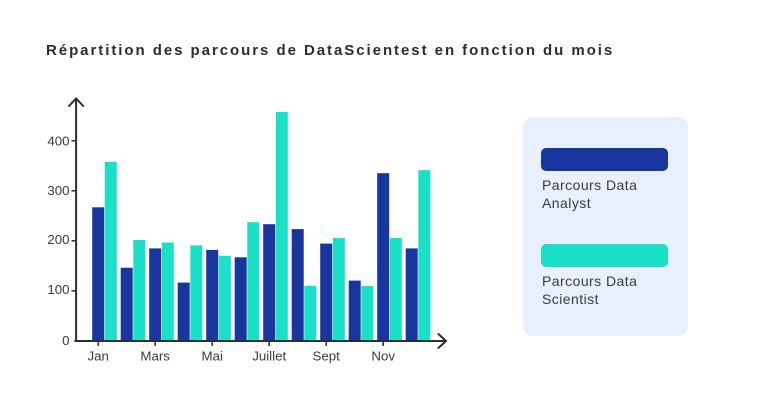 The image size is (768, 414). I want to click on svg-text: 0, so click(65, 340).